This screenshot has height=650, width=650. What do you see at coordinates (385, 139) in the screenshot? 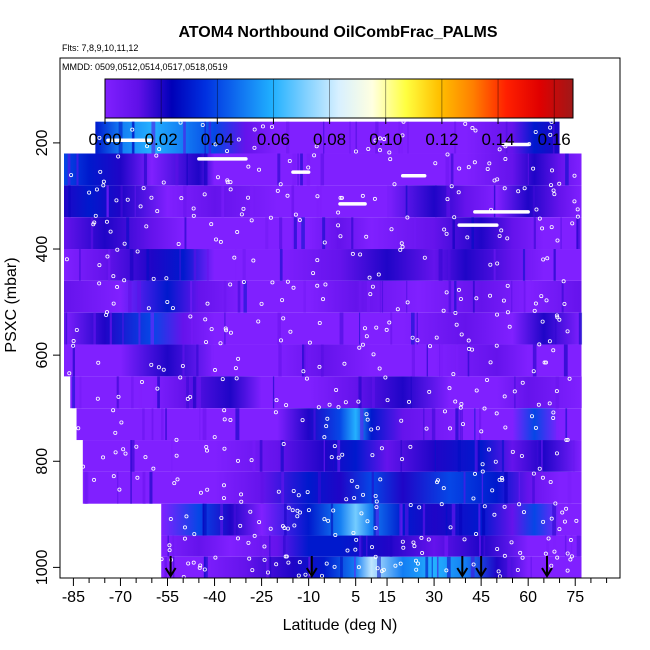
I see `colorbar-tick-label: 0.10` at bounding box center [385, 139].